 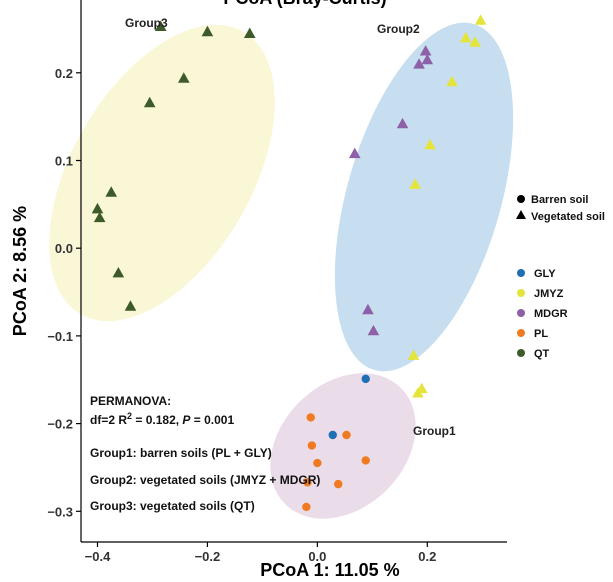 I want to click on y-tick-label: 0.0, so click(x=64, y=248).